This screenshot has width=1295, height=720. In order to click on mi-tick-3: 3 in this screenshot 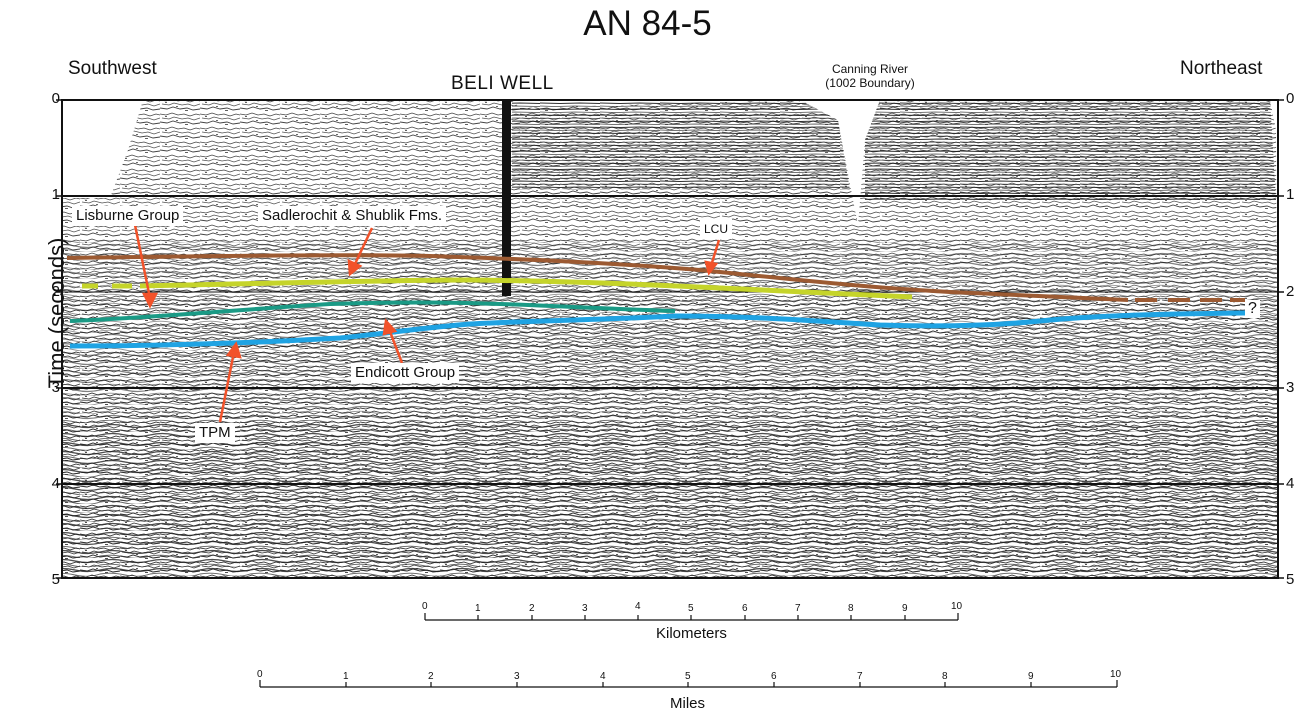, I will do `click(517, 676)`.